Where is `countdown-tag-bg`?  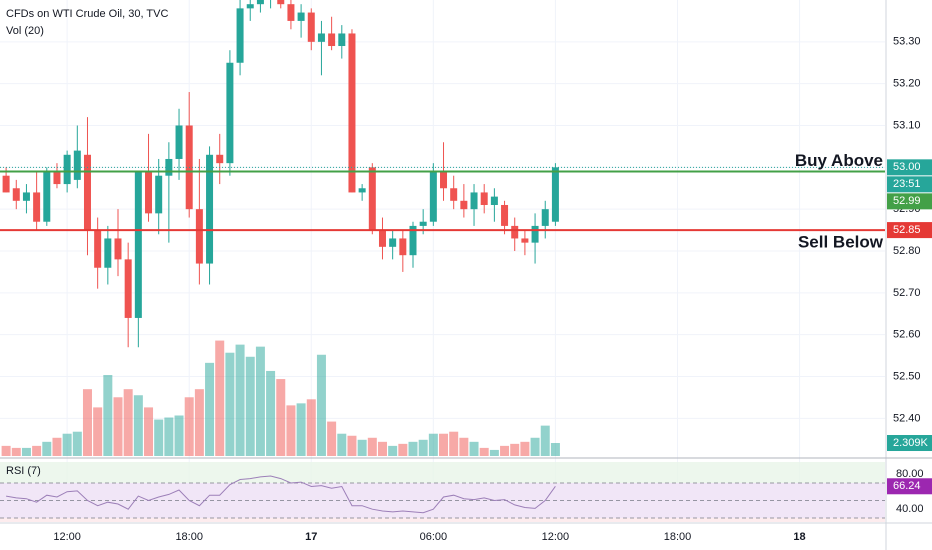 countdown-tag-bg is located at coordinates (909, 184).